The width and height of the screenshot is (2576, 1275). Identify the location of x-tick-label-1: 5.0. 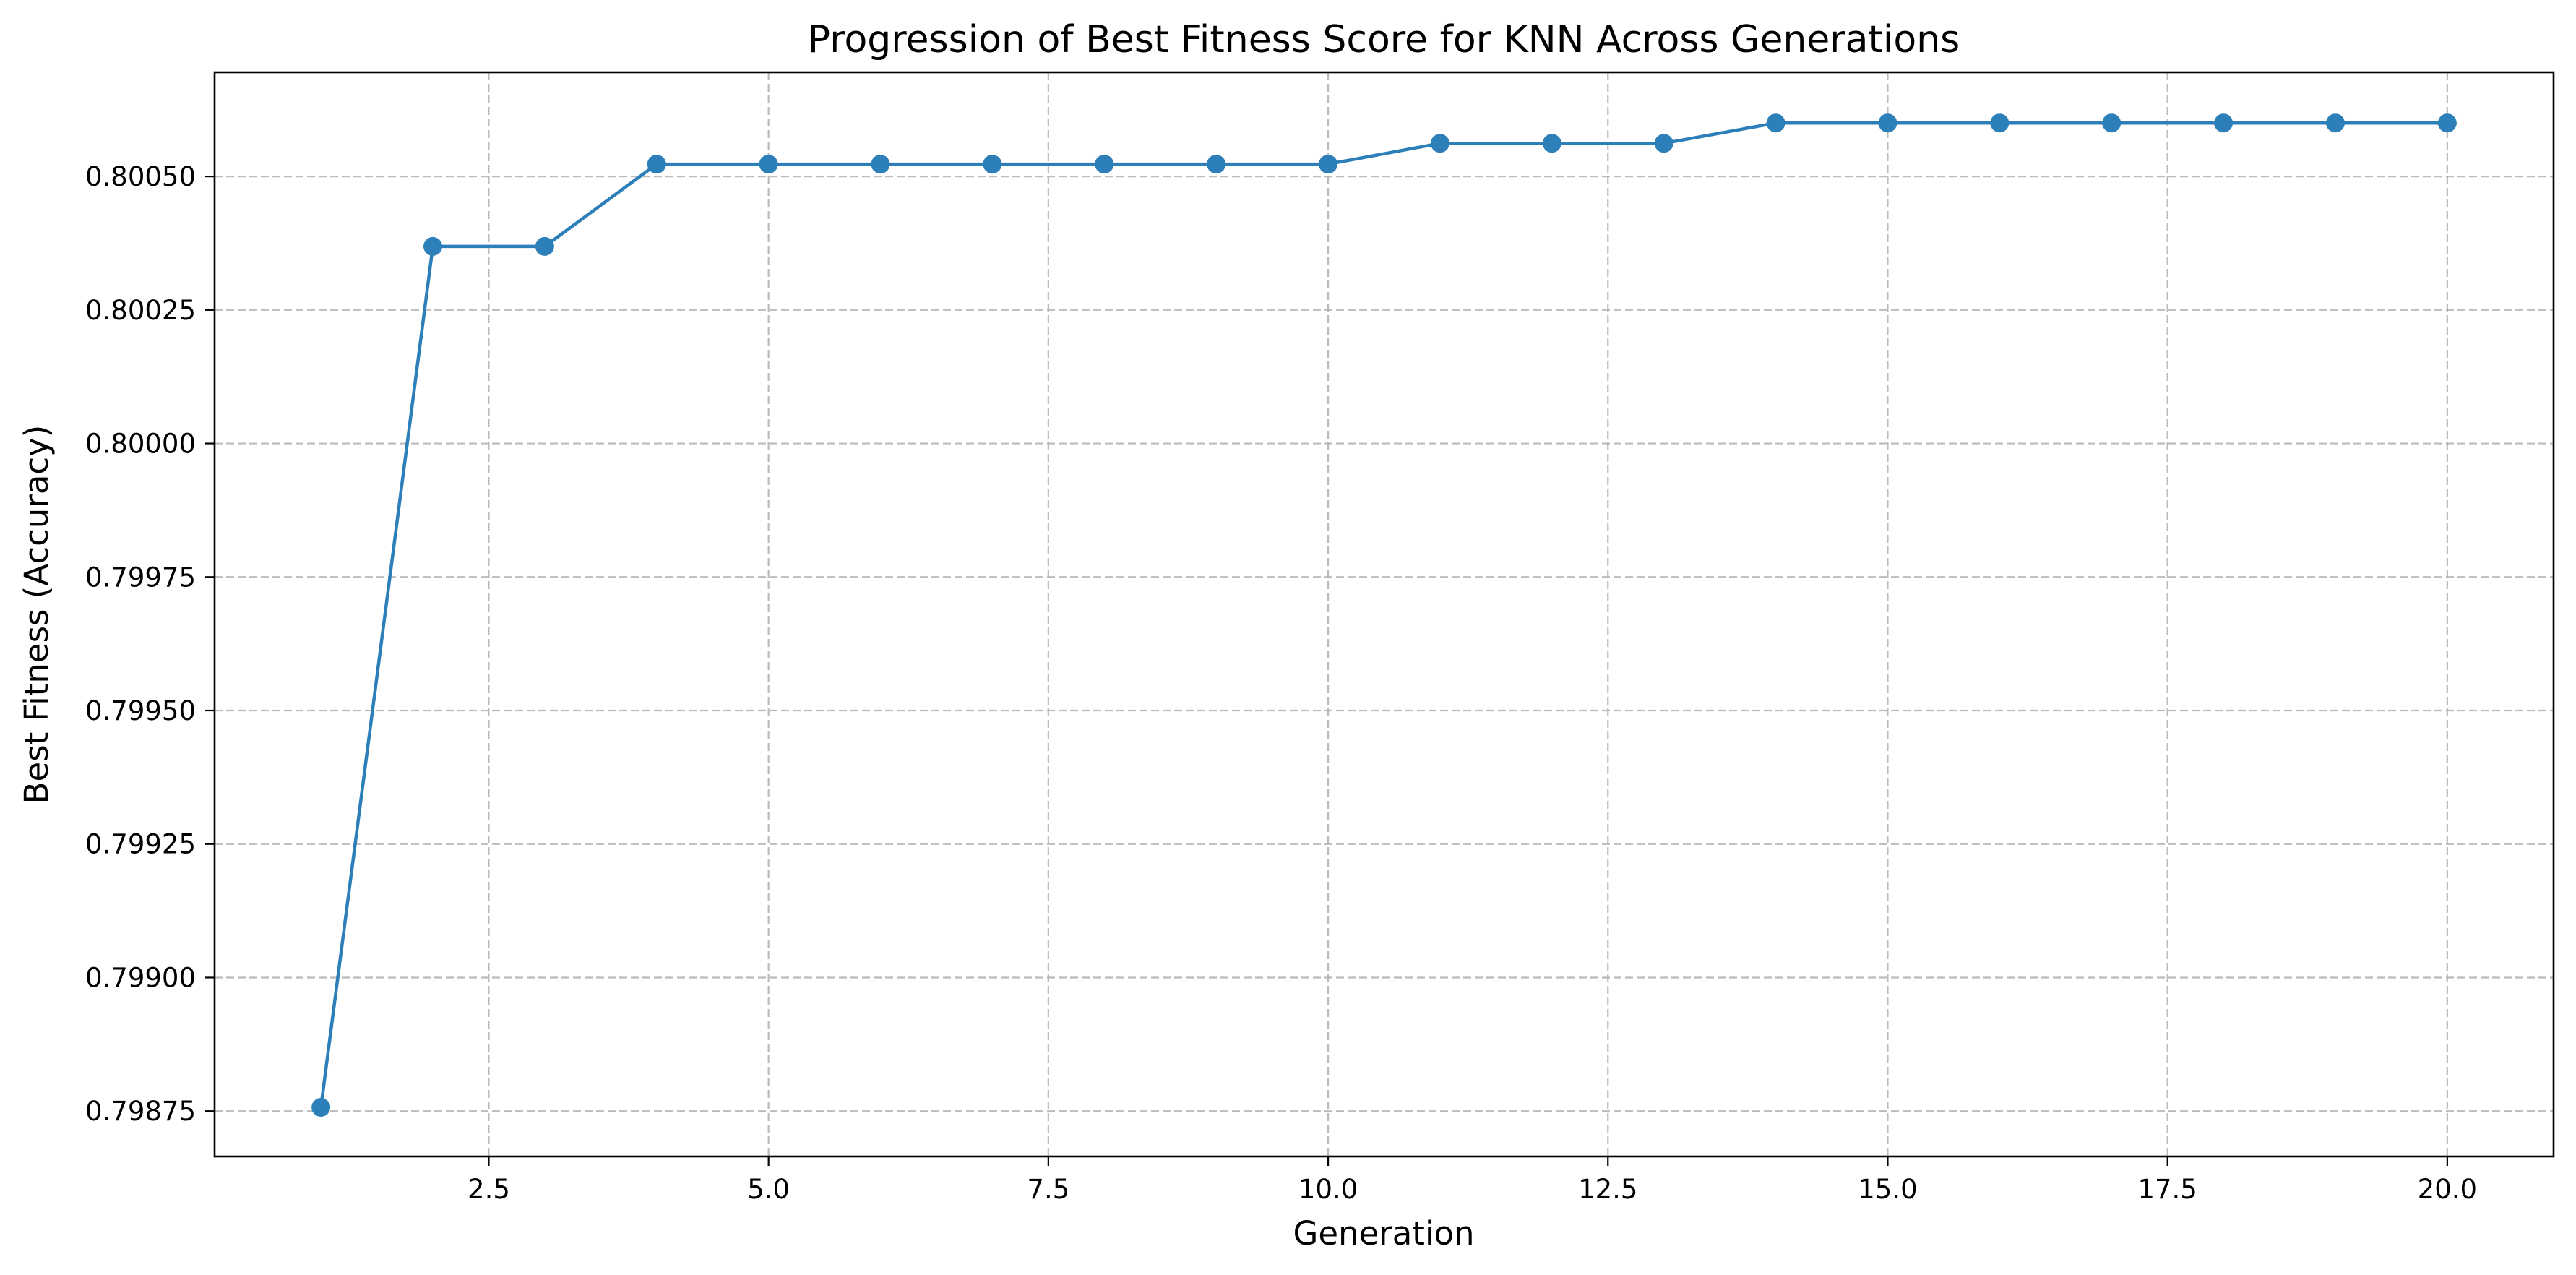
(768, 1189).